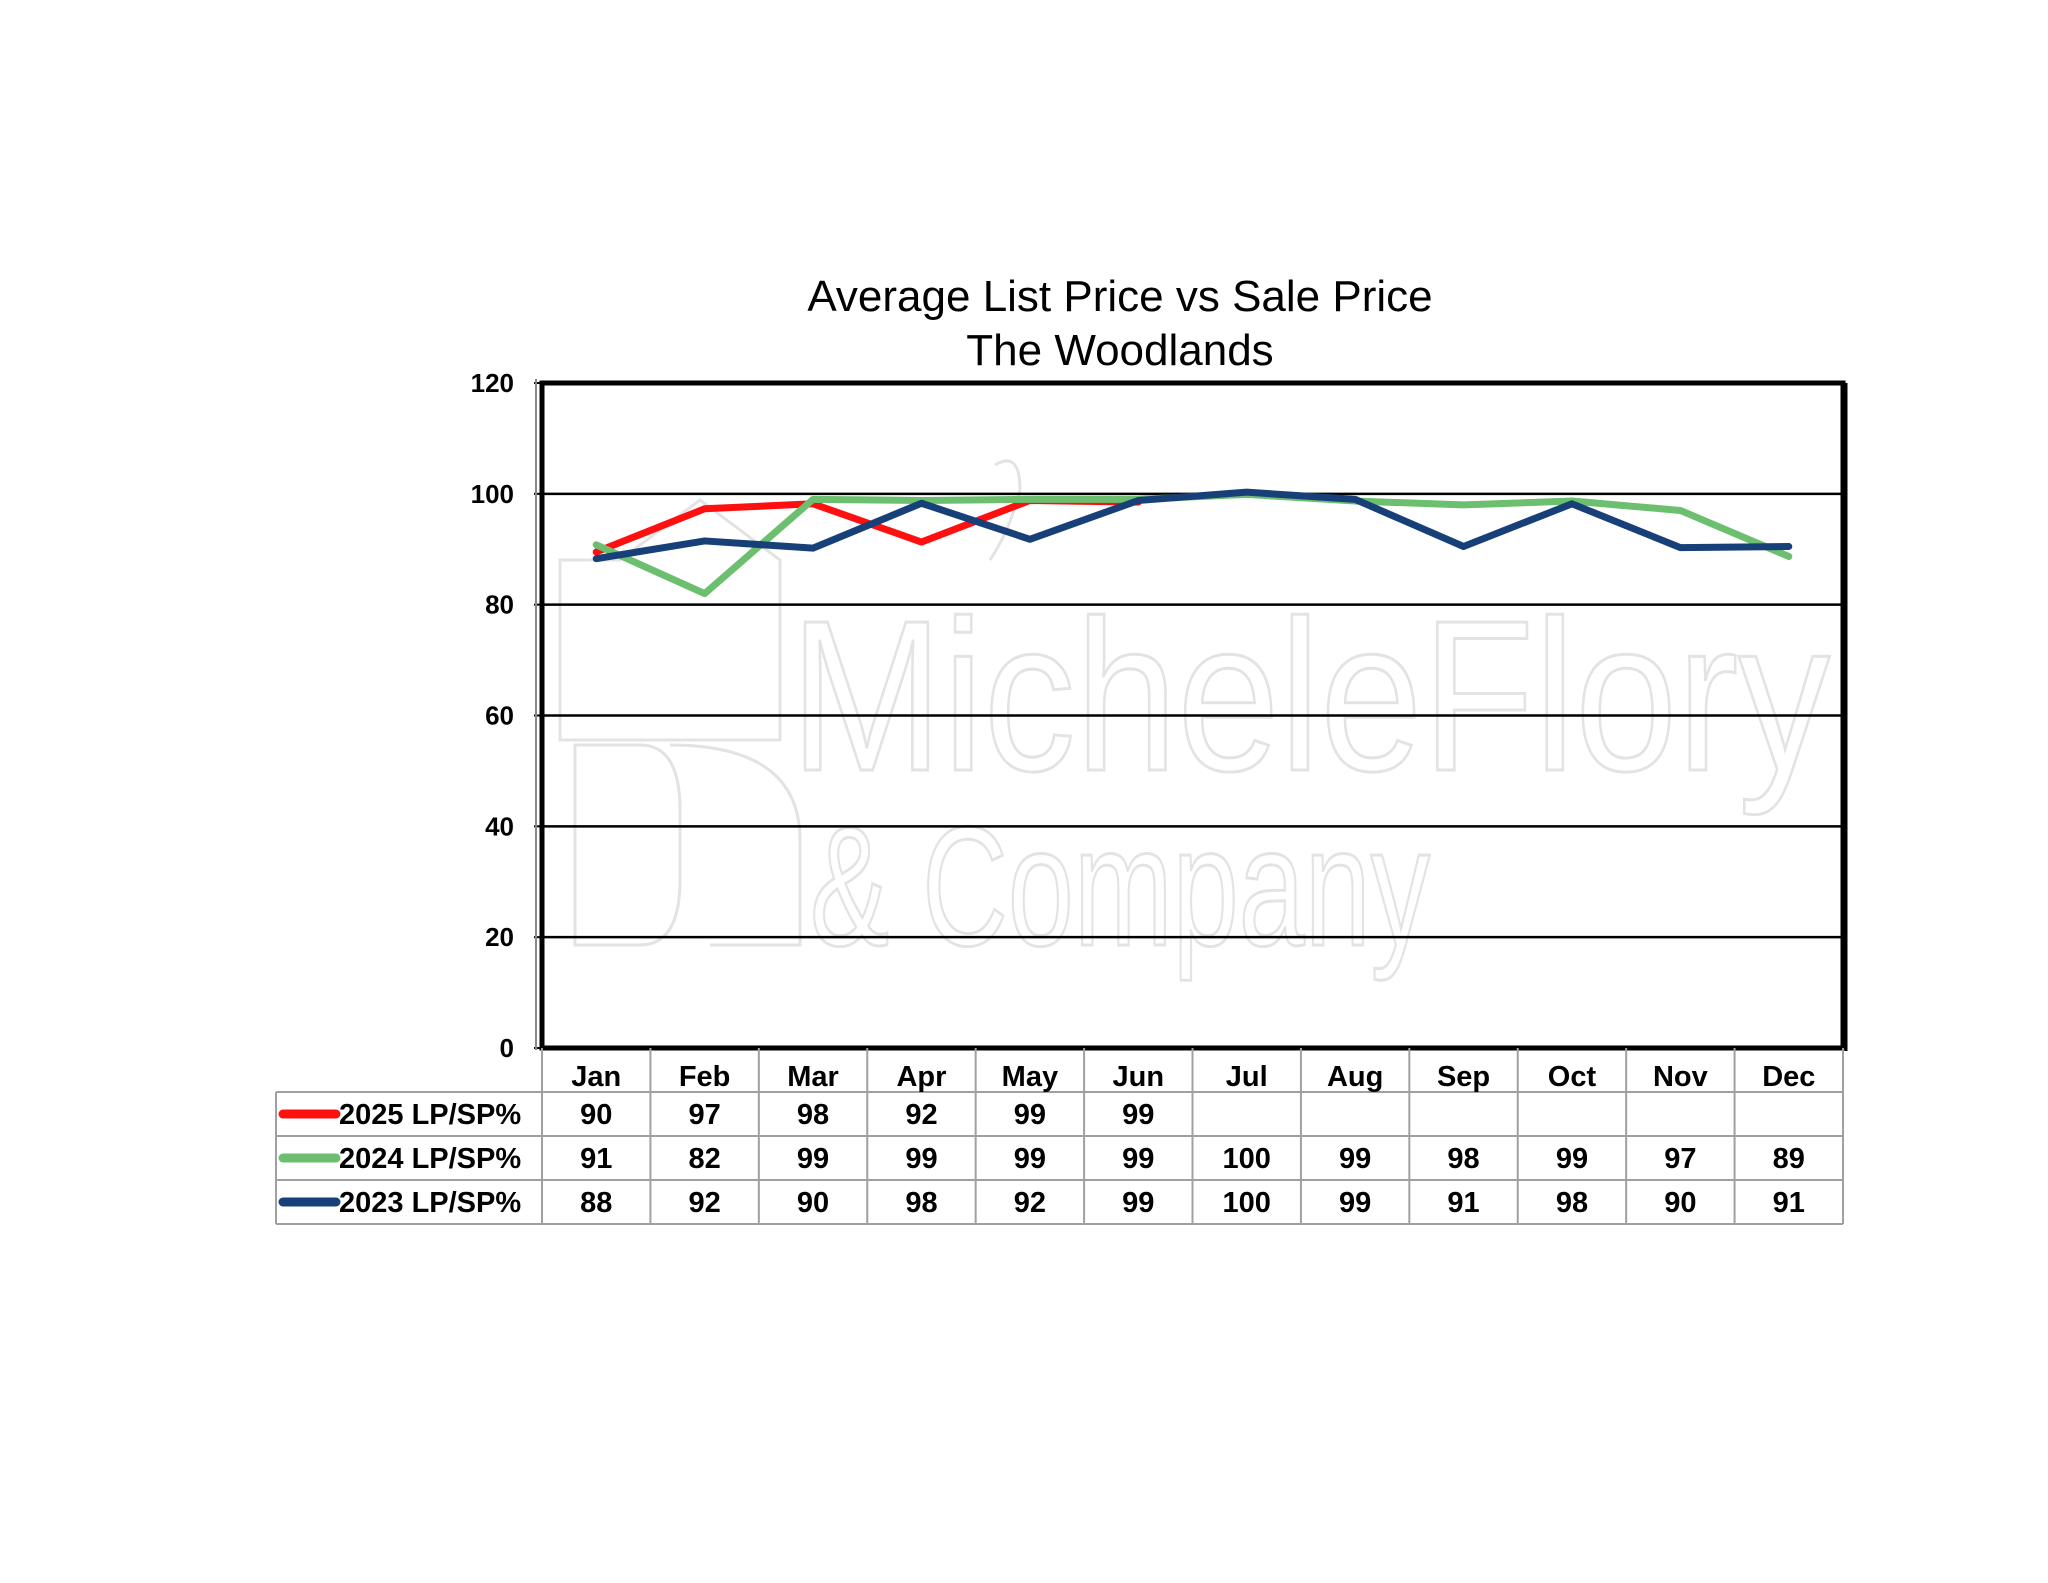 The height and width of the screenshot is (1583, 2048). What do you see at coordinates (430, 1115) in the screenshot?
I see `legend-label: 2025 LP/SP%` at bounding box center [430, 1115].